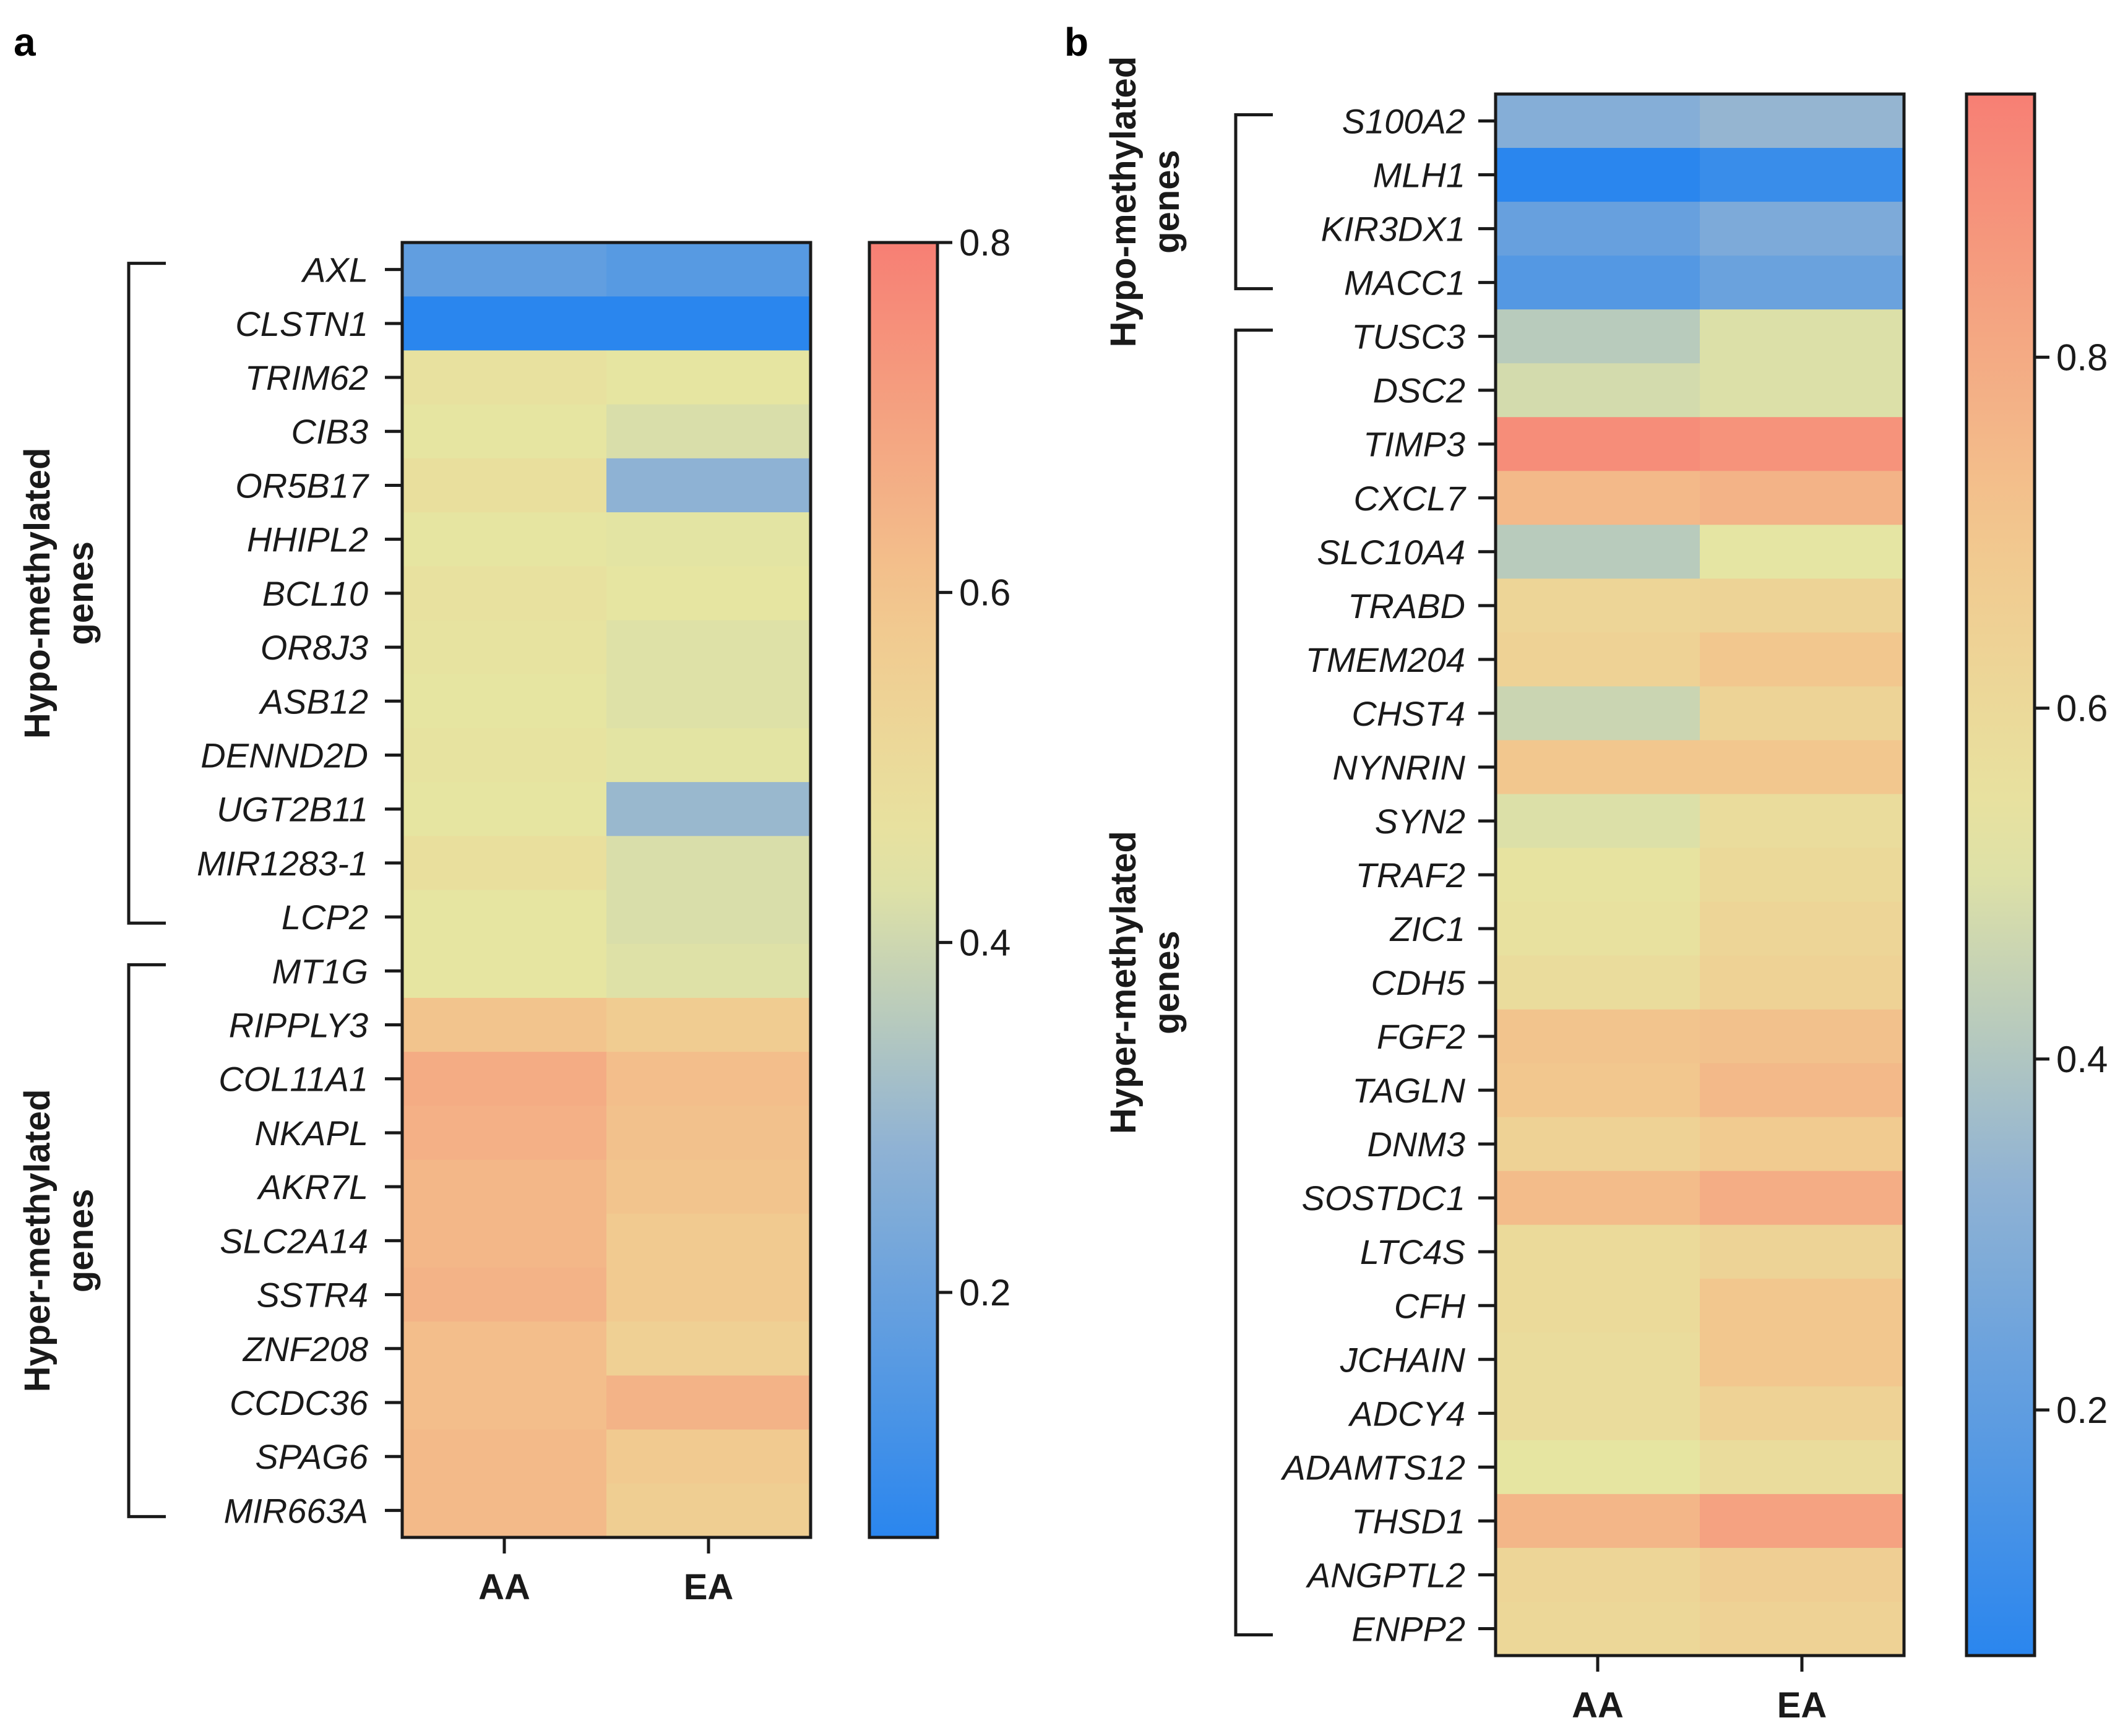  What do you see at coordinates (1406, 606) in the screenshot?
I see `gene-label: TRABD` at bounding box center [1406, 606].